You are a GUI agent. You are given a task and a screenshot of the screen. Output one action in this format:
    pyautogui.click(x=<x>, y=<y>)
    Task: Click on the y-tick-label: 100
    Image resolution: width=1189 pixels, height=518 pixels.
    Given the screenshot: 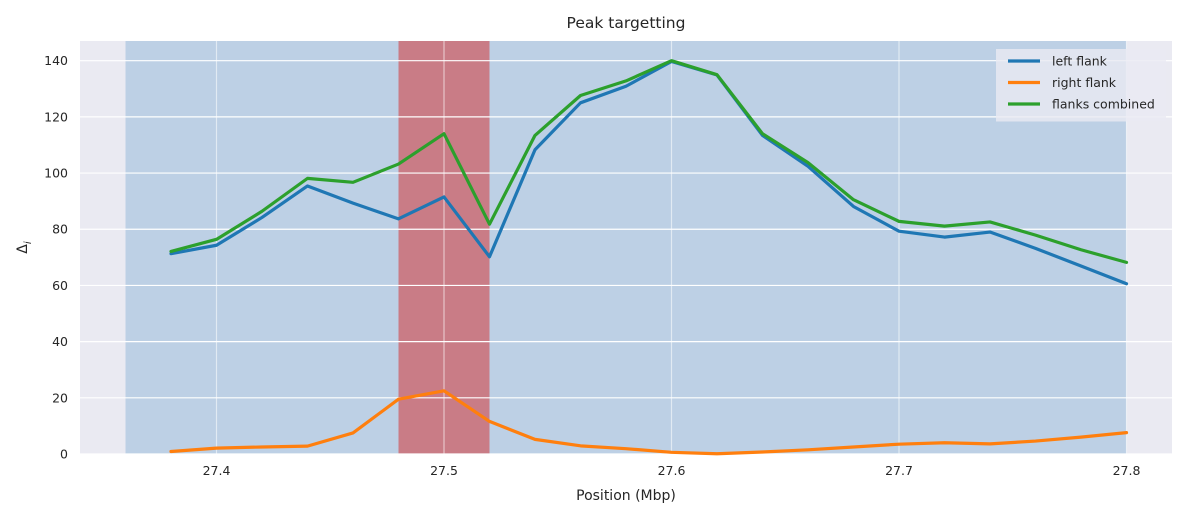 What is the action you would take?
    pyautogui.click(x=56, y=173)
    